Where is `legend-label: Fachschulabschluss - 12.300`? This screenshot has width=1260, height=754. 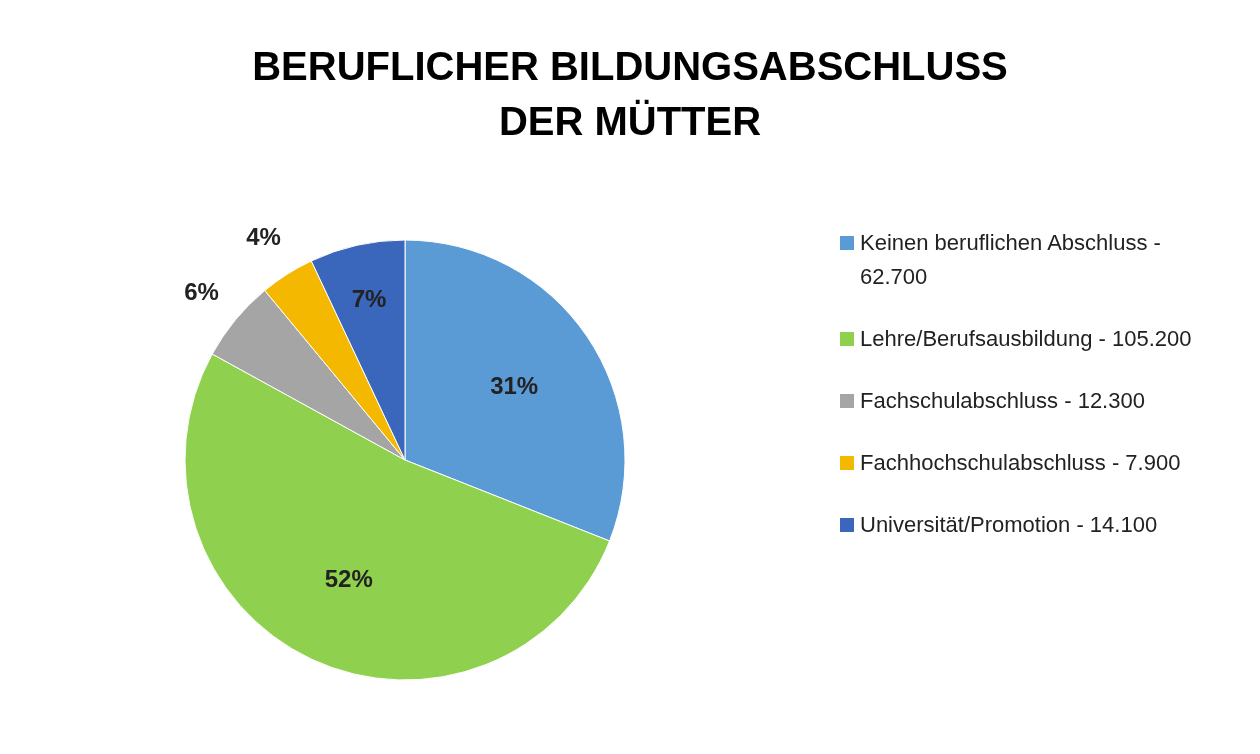 legend-label: Fachschulabschluss - 12.300 is located at coordinates (1002, 400).